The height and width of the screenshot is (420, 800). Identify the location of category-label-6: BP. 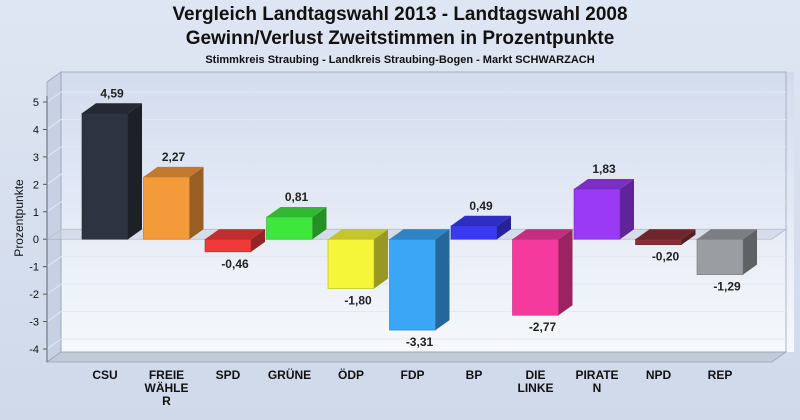
(474, 375).